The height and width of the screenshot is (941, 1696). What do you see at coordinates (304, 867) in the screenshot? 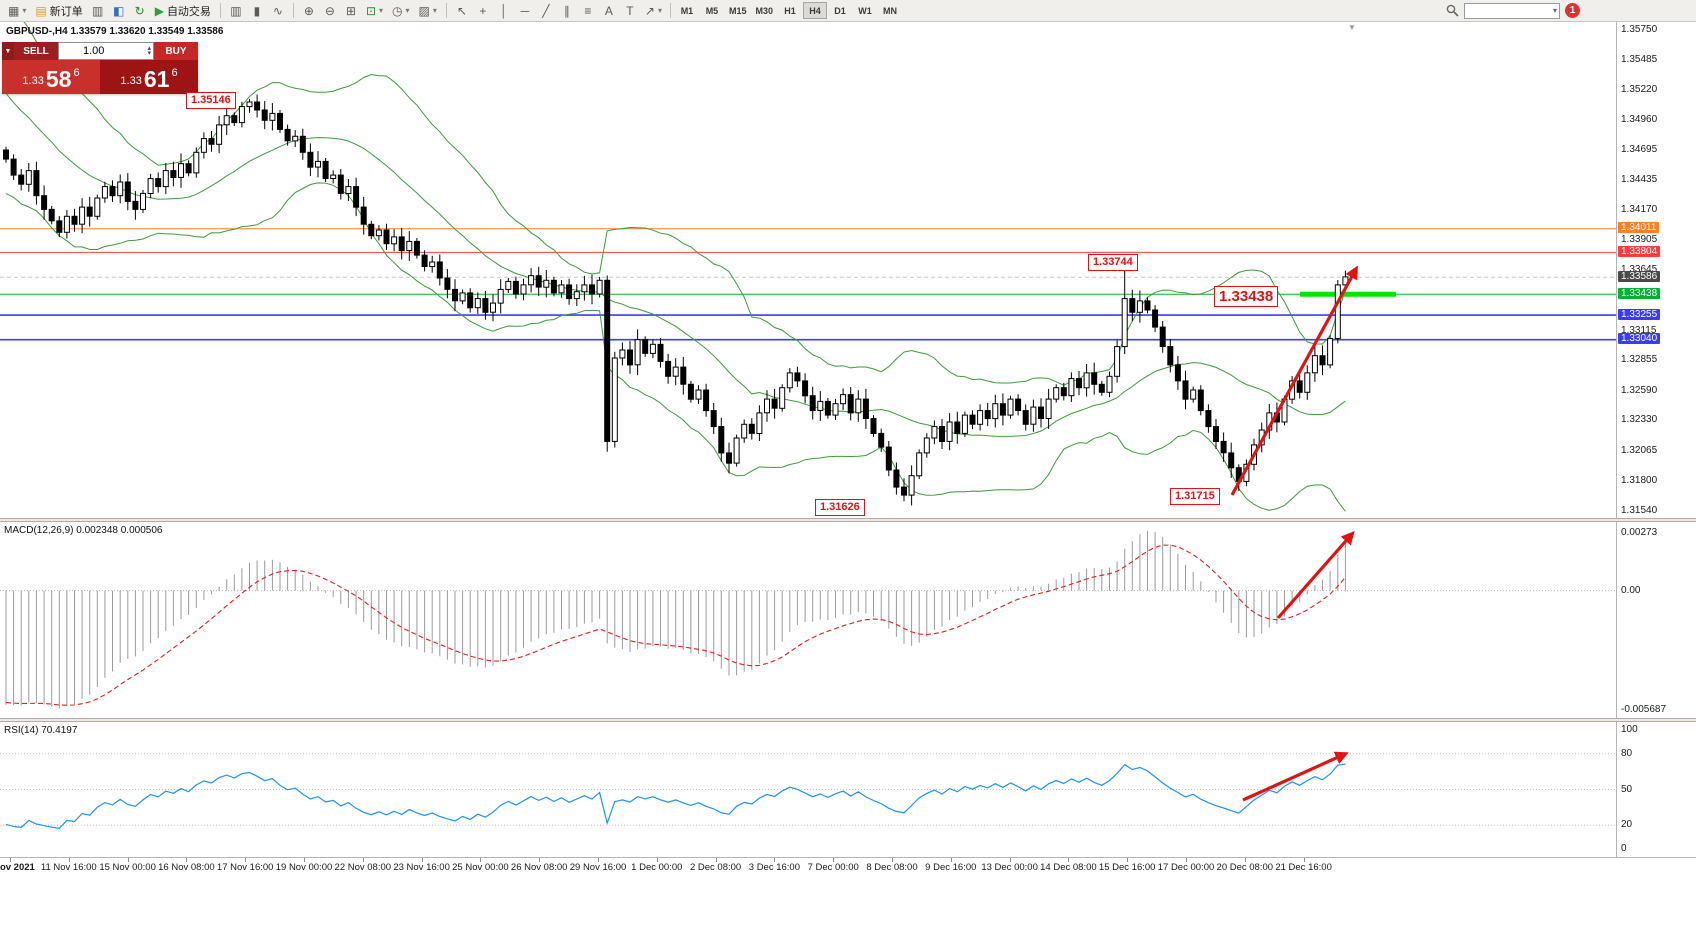
I see `time-axis-label: 19 Nov 00:00` at bounding box center [304, 867].